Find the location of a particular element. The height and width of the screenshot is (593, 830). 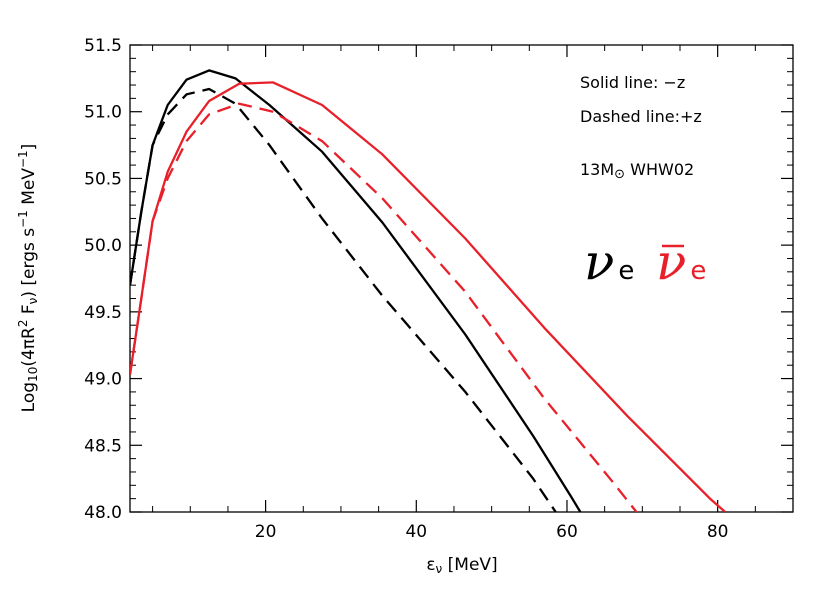

y-tick-label: 49.0 is located at coordinates (103, 380).